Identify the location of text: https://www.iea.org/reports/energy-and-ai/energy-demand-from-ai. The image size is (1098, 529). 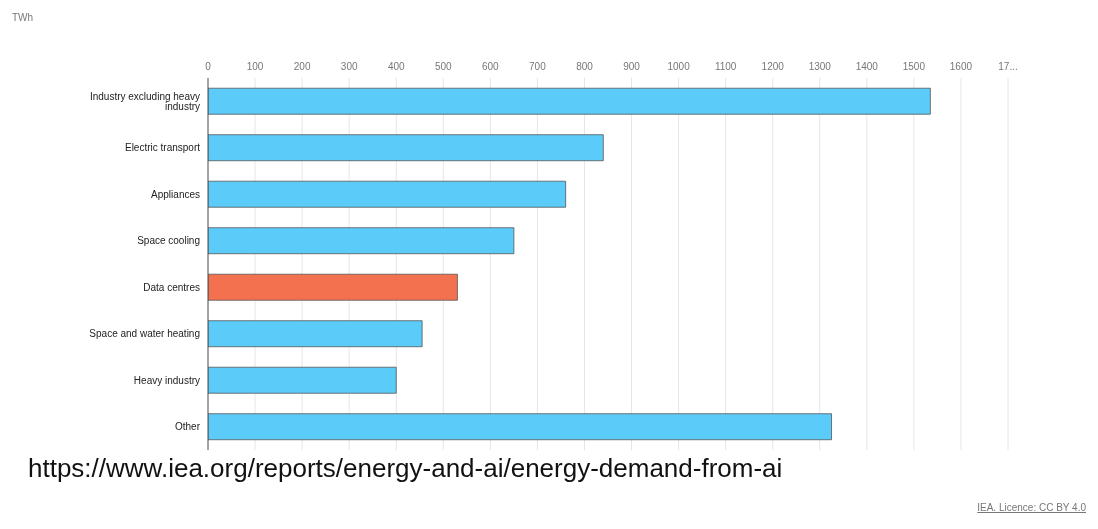
(405, 468).